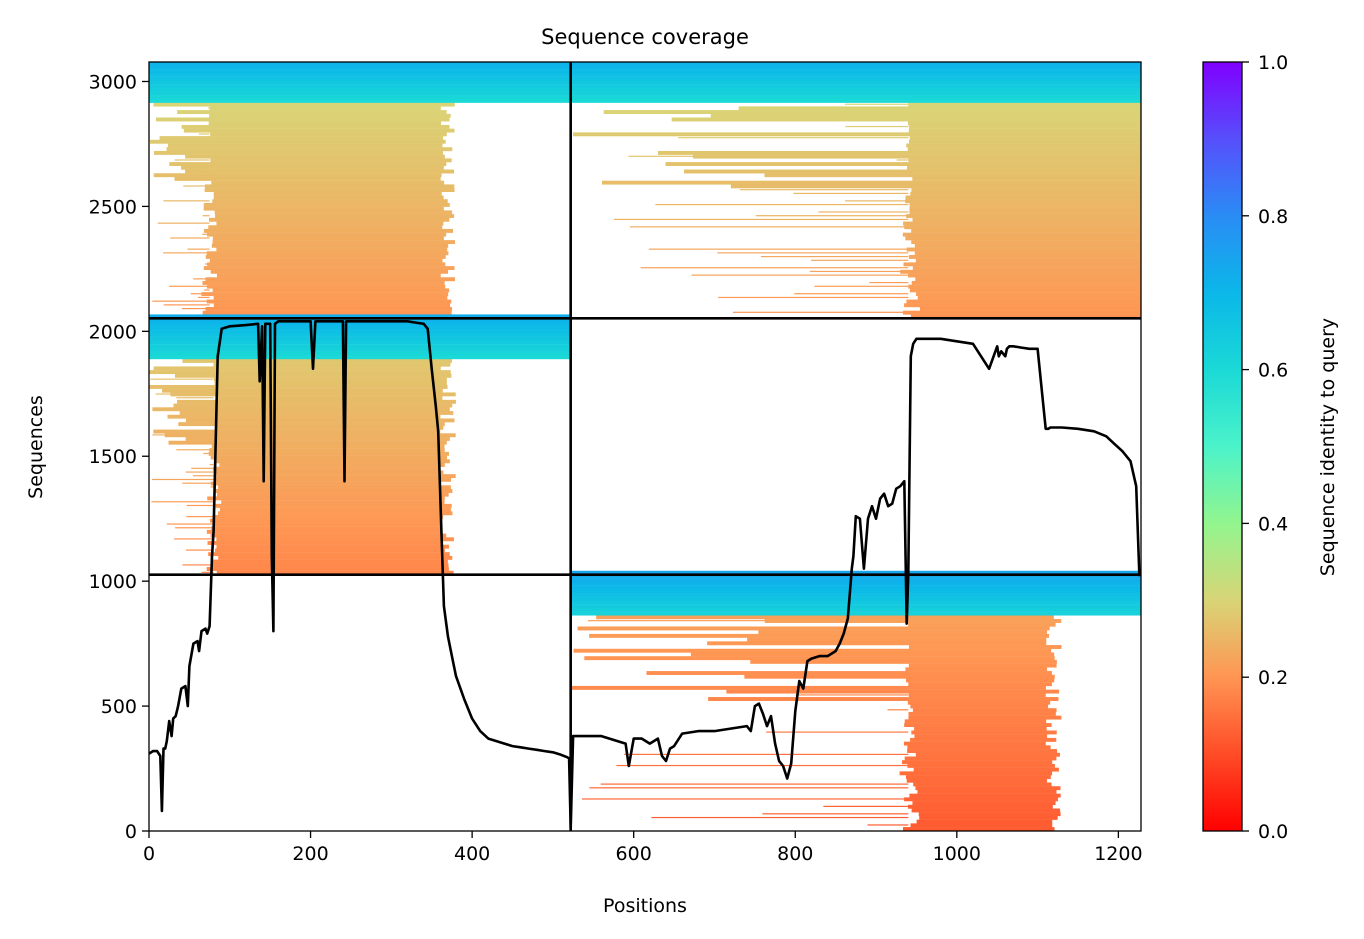 The width and height of the screenshot is (1364, 939). I want to click on x-tick-label: 200, so click(310, 854).